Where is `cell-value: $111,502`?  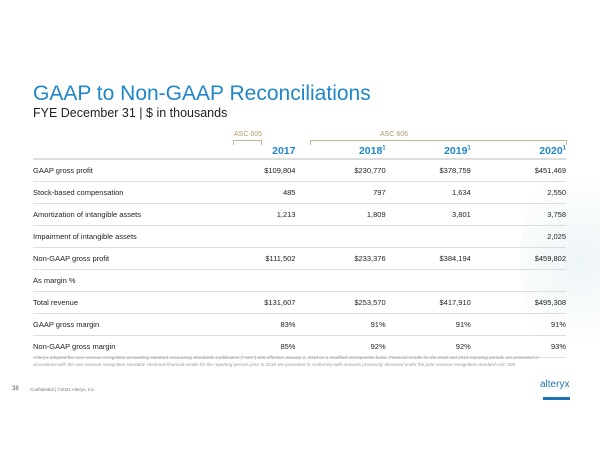
cell-value: $111,502 is located at coordinates (277, 258).